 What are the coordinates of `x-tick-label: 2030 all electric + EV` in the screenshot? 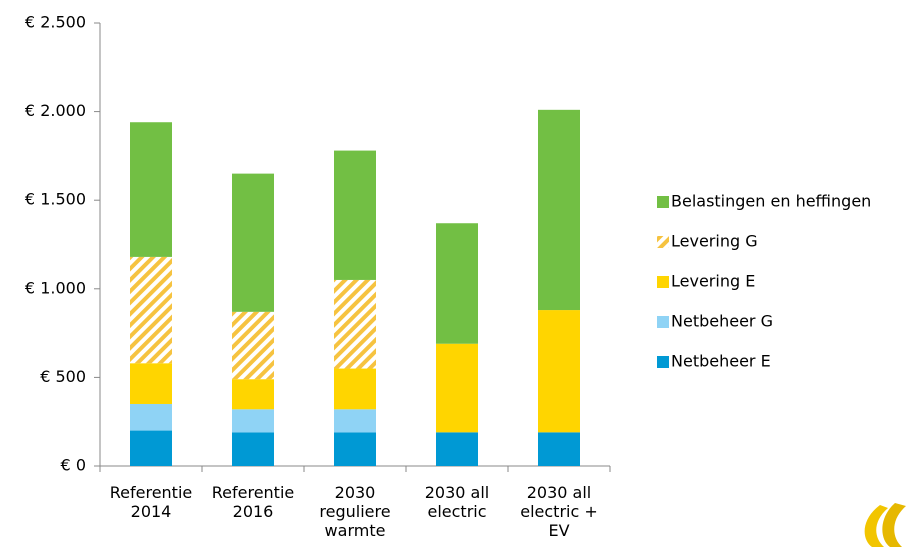 It's located at (559, 511).